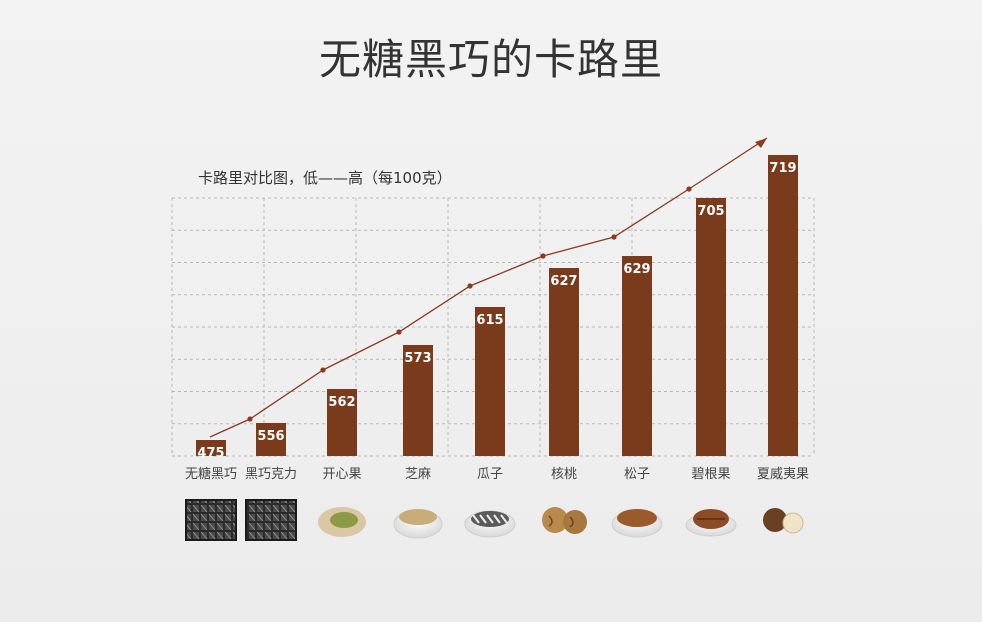  What do you see at coordinates (270, 436) in the screenshot?
I see `value-label-1: 556` at bounding box center [270, 436].